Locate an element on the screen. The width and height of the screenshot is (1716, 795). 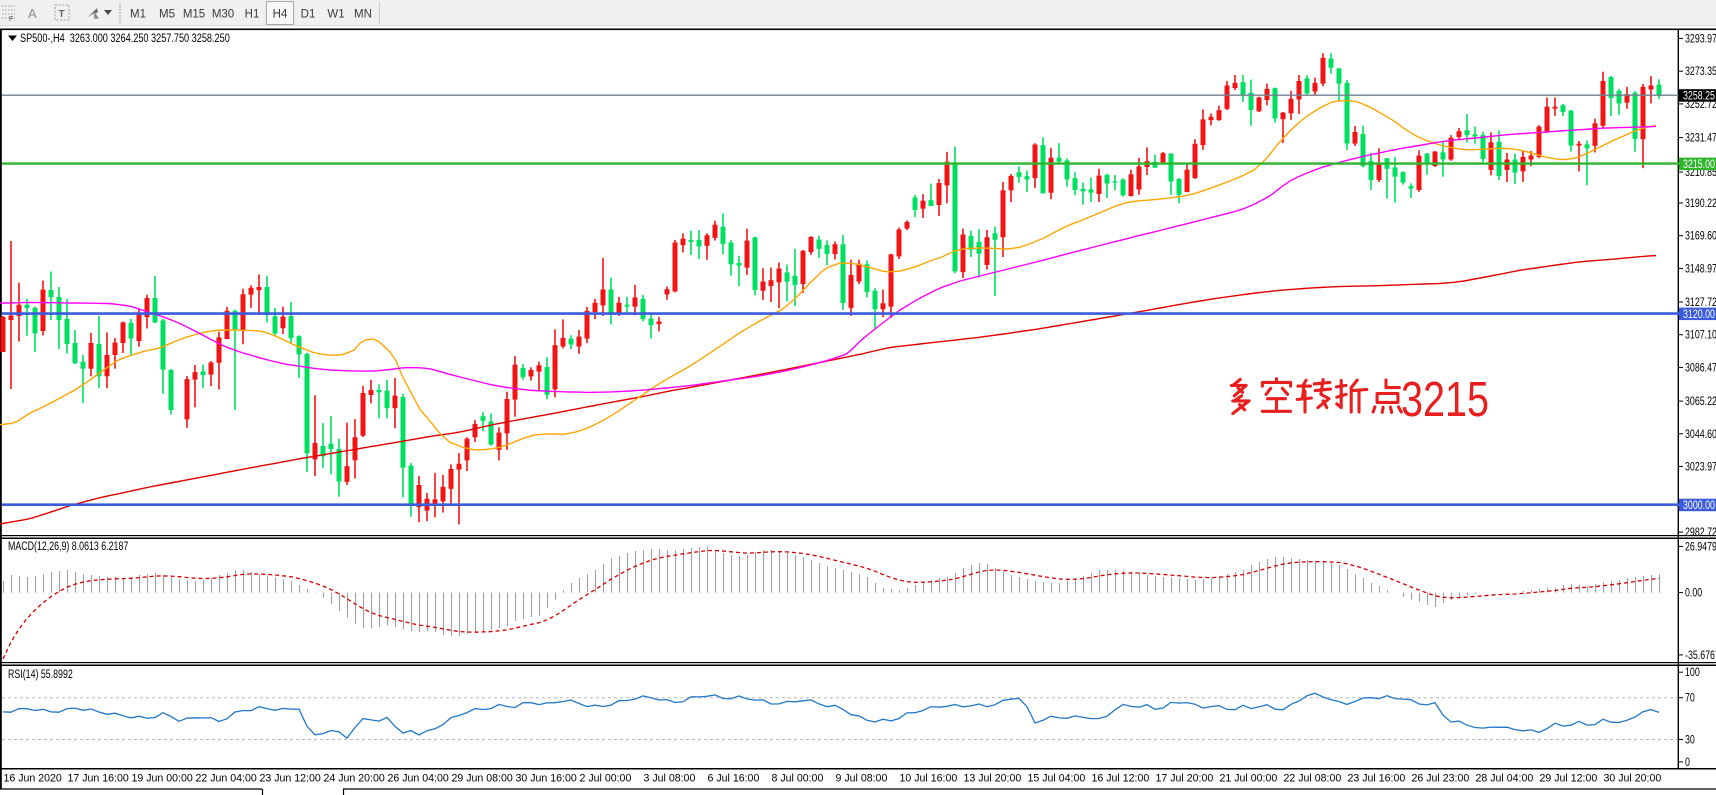
svg-text: 19 Jun 00:00 is located at coordinates (162, 779).